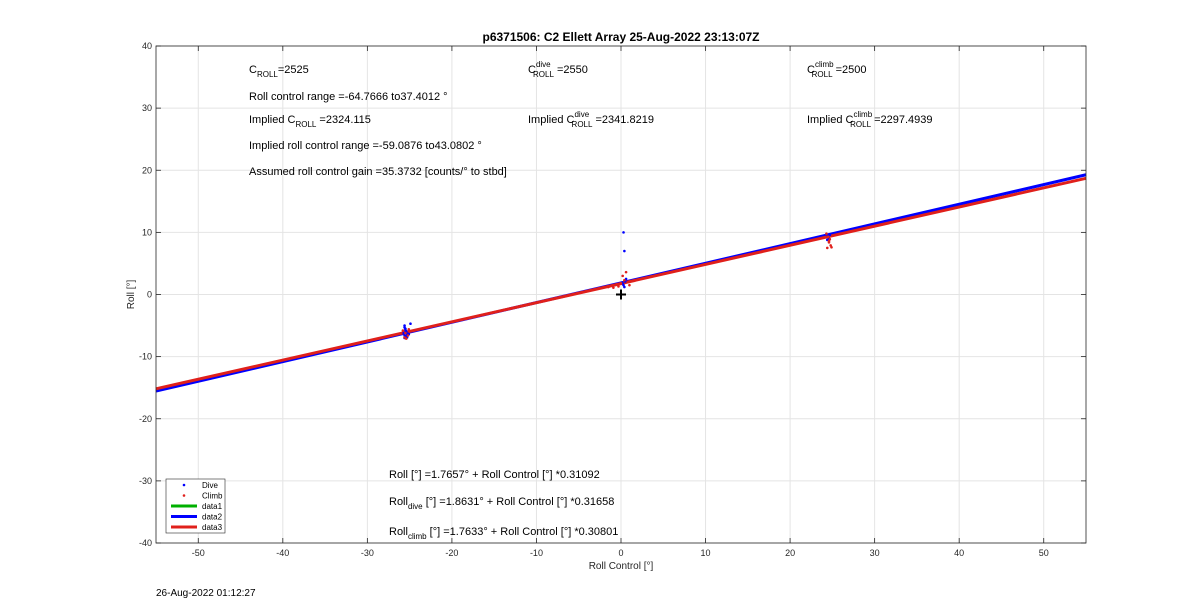  I want to click on y-tick-label: -10, so click(145, 357).